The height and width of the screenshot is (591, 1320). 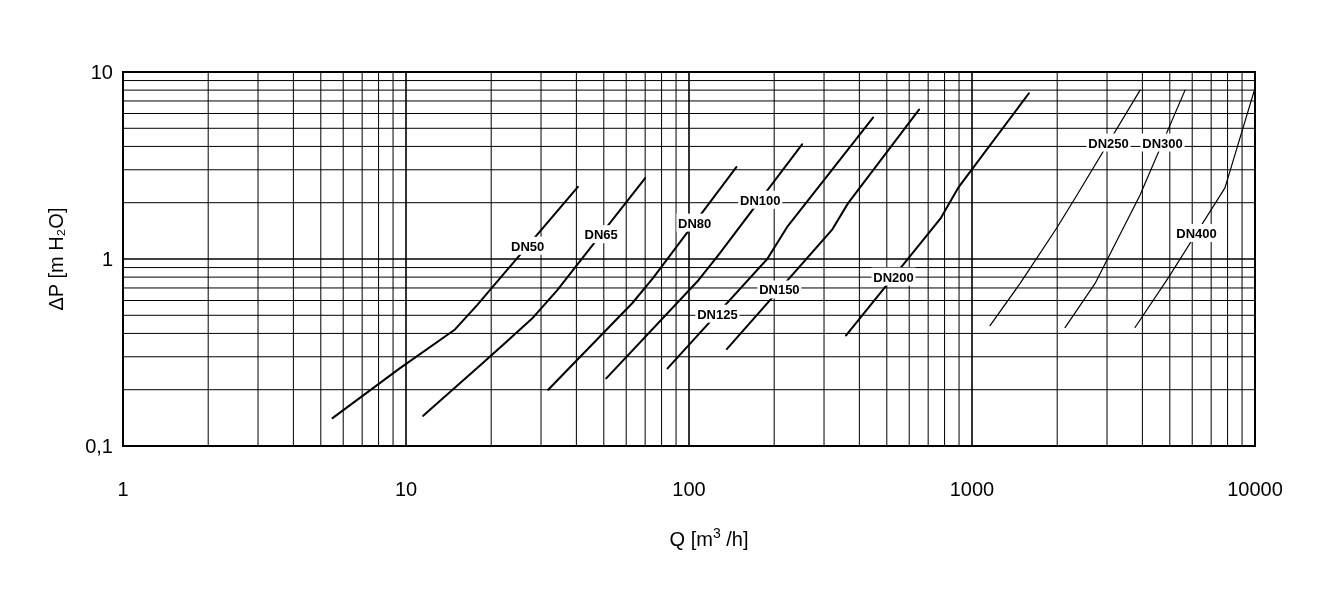 What do you see at coordinates (1162, 143) in the screenshot?
I see `series-label: DN300` at bounding box center [1162, 143].